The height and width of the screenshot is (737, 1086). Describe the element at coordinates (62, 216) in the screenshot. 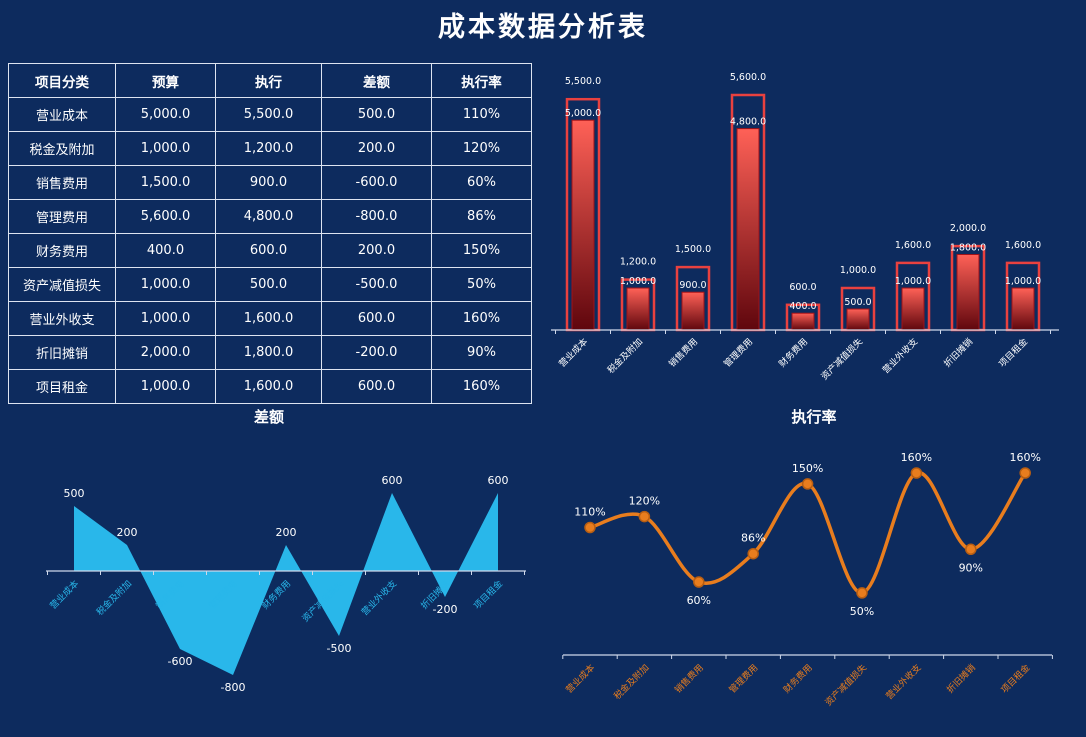

I see `category-cell: 管理费用` at that location.